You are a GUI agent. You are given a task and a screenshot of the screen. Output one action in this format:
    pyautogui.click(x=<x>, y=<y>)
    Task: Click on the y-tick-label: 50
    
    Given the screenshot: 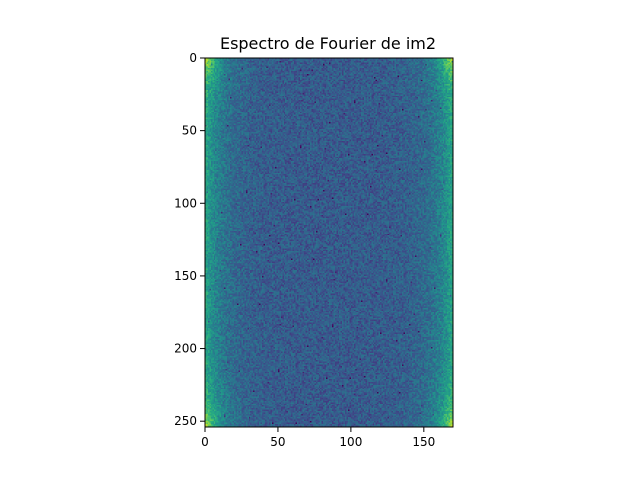 What is the action you would take?
    pyautogui.click(x=189, y=131)
    